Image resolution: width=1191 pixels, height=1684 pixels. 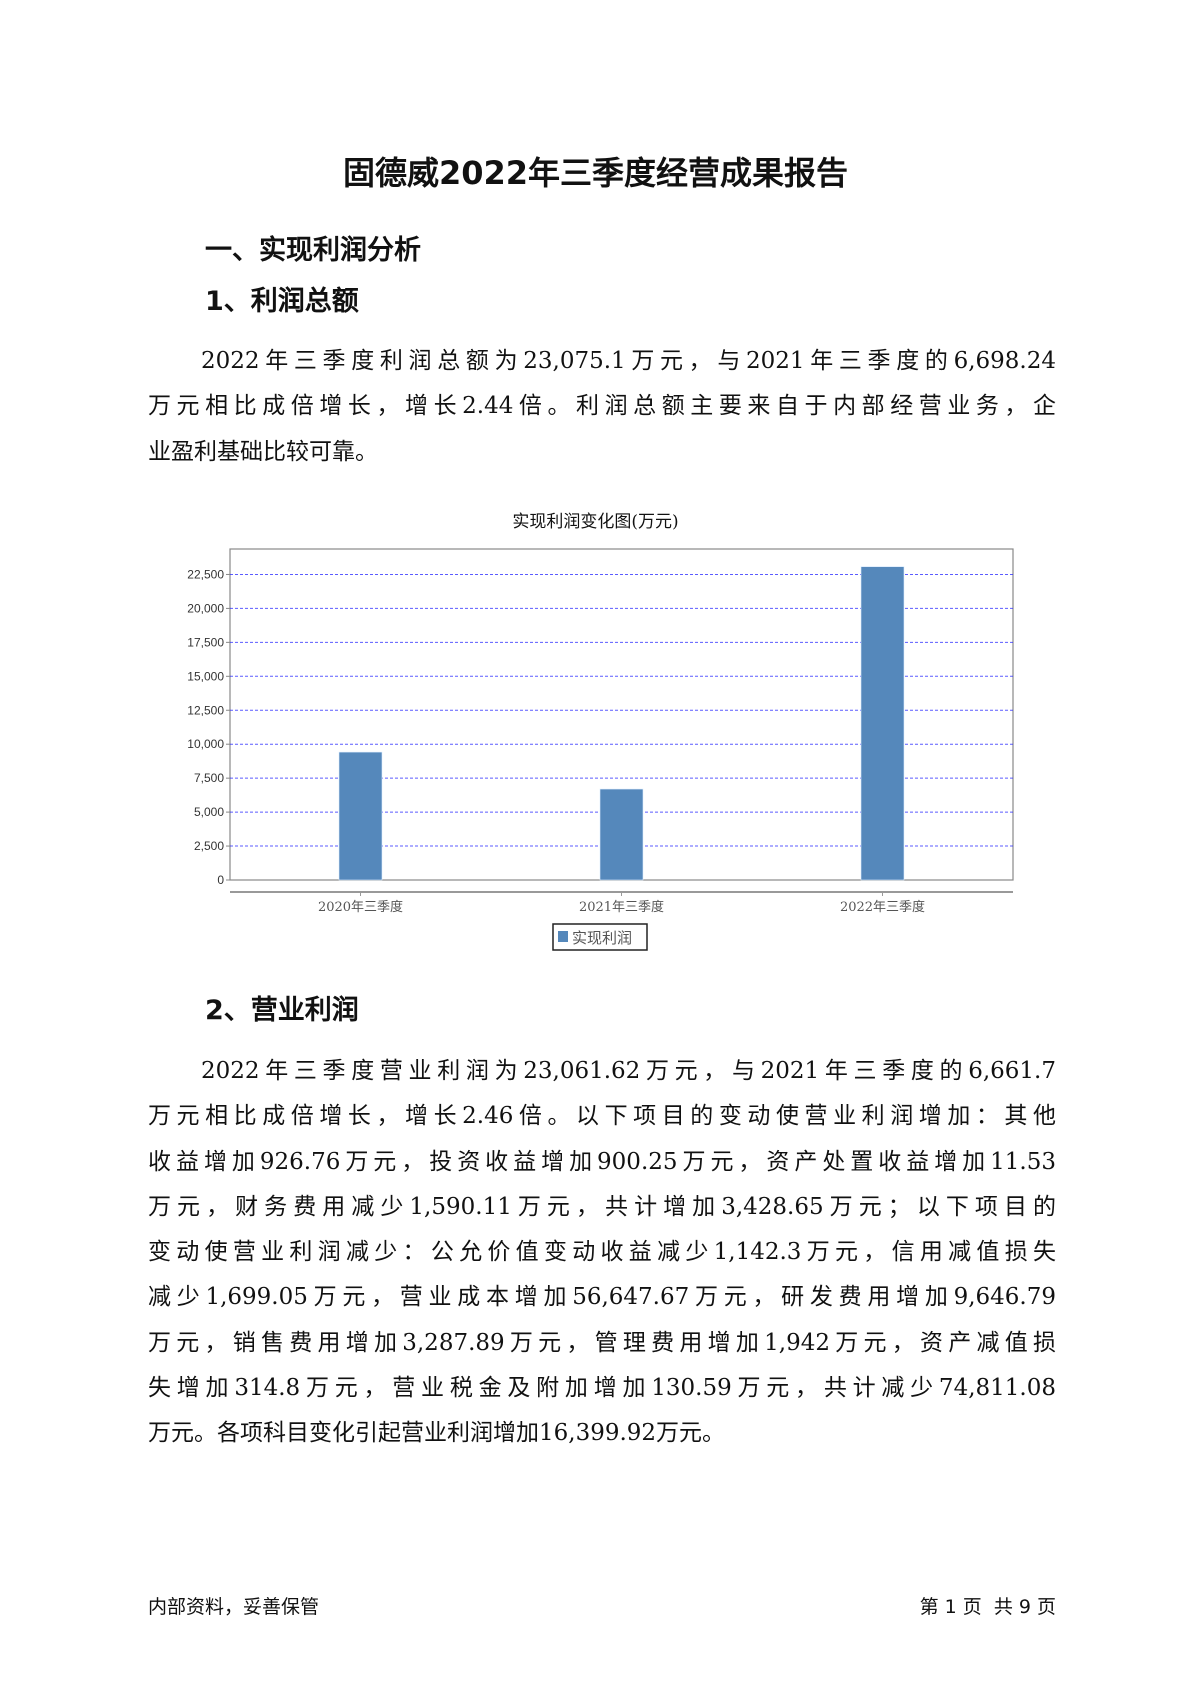 I want to click on paragraph-line: 万元相比成倍增长，增长2.46倍。以下项目的变动使营业利润增加：其他, so click(x=602, y=1116).